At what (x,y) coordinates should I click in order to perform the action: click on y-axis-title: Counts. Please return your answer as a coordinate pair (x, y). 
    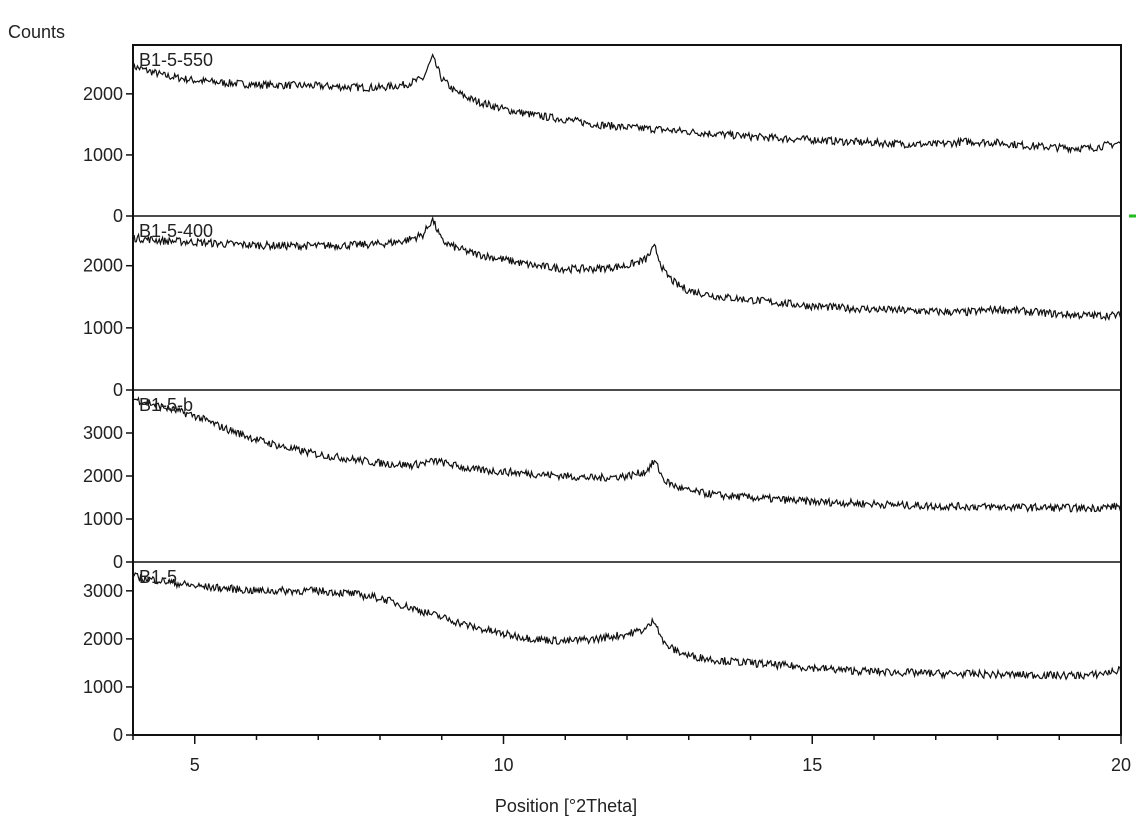
    Looking at the image, I should click on (36, 32).